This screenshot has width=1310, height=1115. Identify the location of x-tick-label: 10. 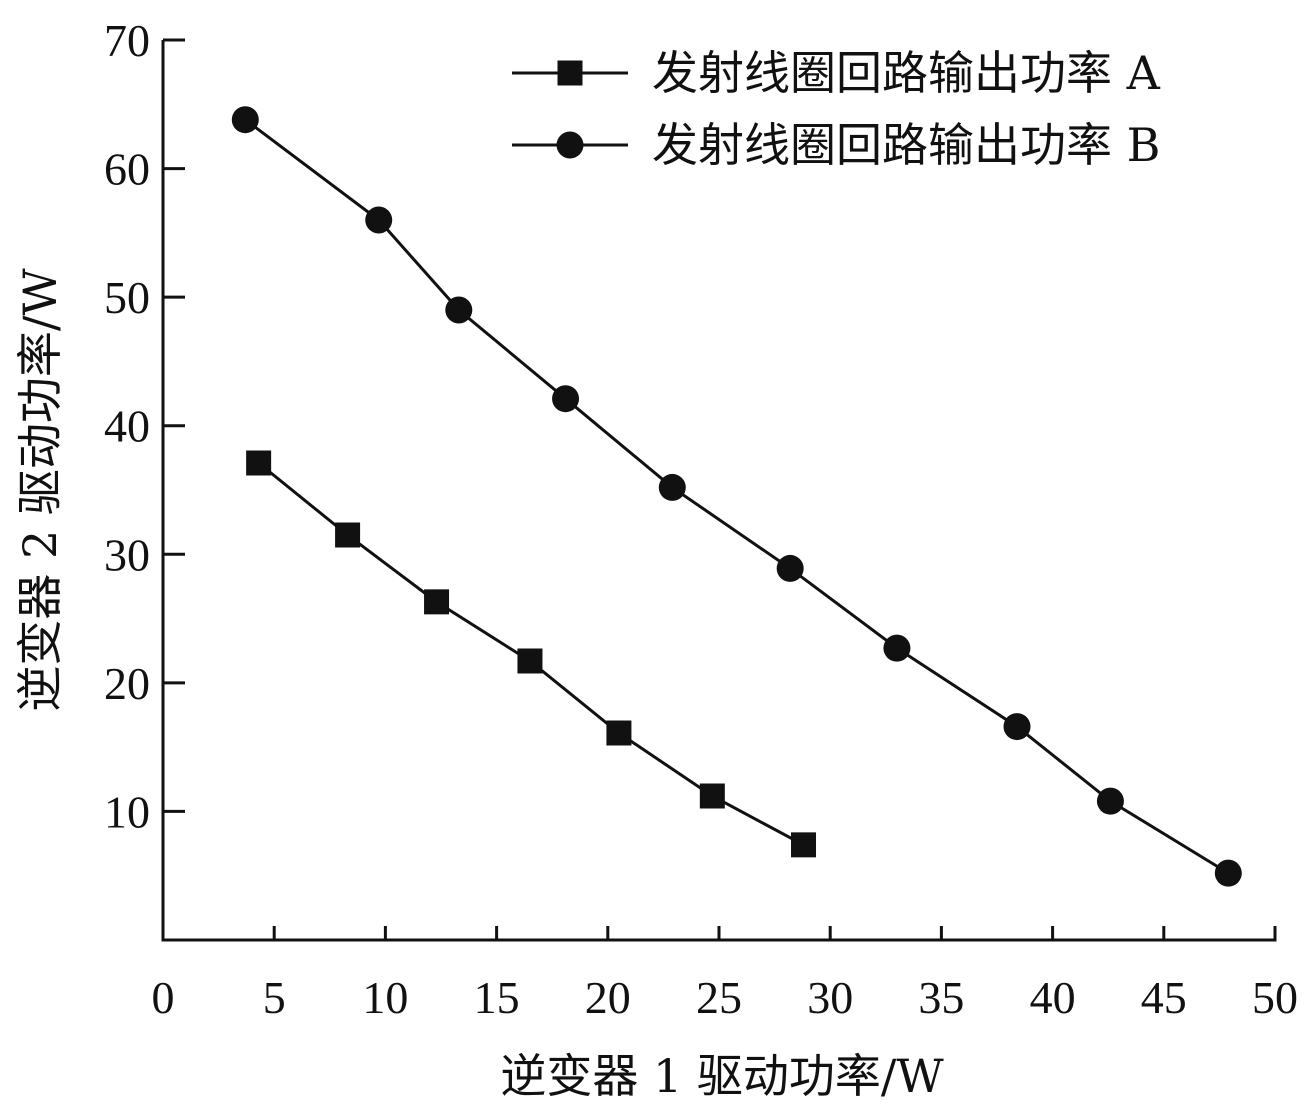
(385, 997).